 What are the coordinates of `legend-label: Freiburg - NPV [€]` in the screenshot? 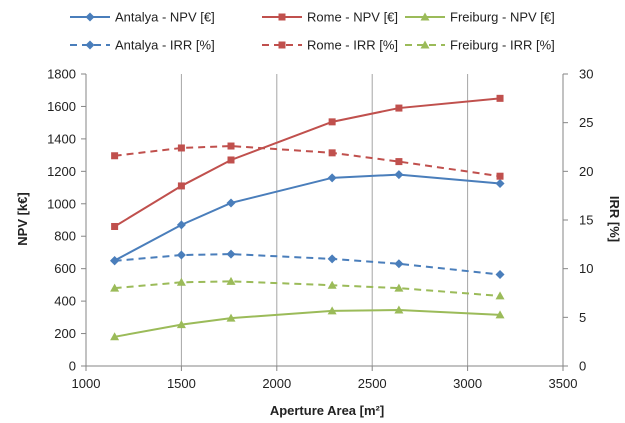 It's located at (502, 17).